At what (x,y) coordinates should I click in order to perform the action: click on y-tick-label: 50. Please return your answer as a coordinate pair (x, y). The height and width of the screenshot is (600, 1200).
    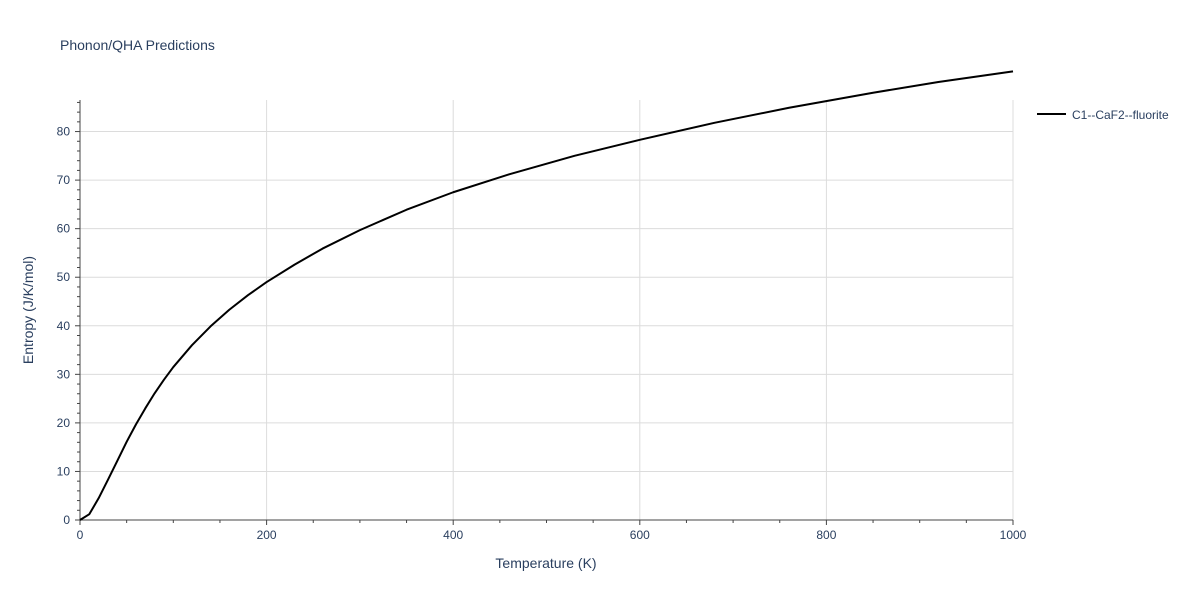
    Looking at the image, I should click on (64, 277).